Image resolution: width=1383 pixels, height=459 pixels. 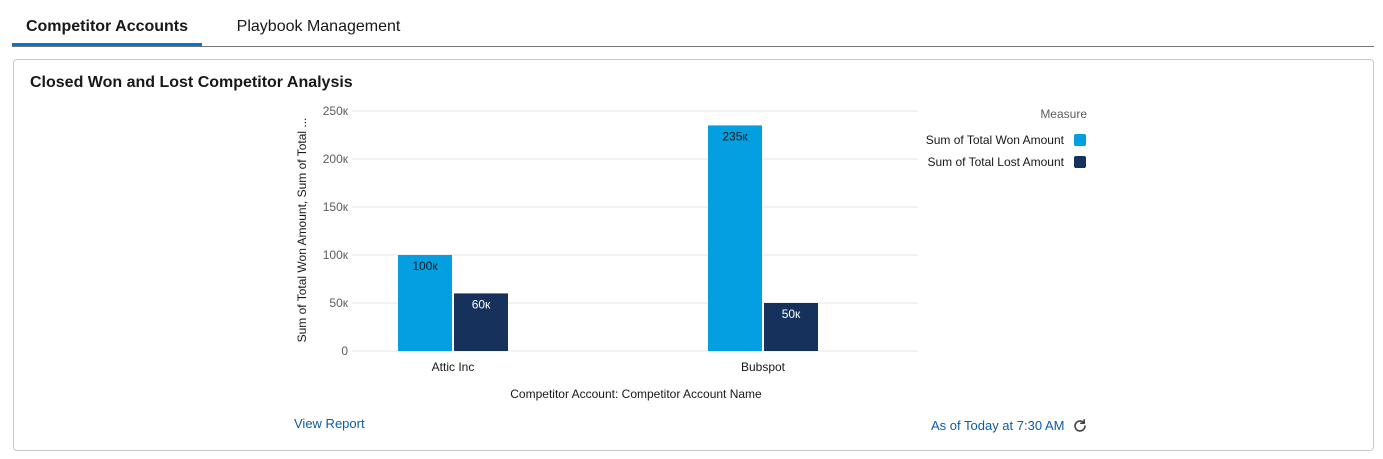 What do you see at coordinates (318, 26) in the screenshot?
I see `tab-playbook-management: Playbook Management` at bounding box center [318, 26].